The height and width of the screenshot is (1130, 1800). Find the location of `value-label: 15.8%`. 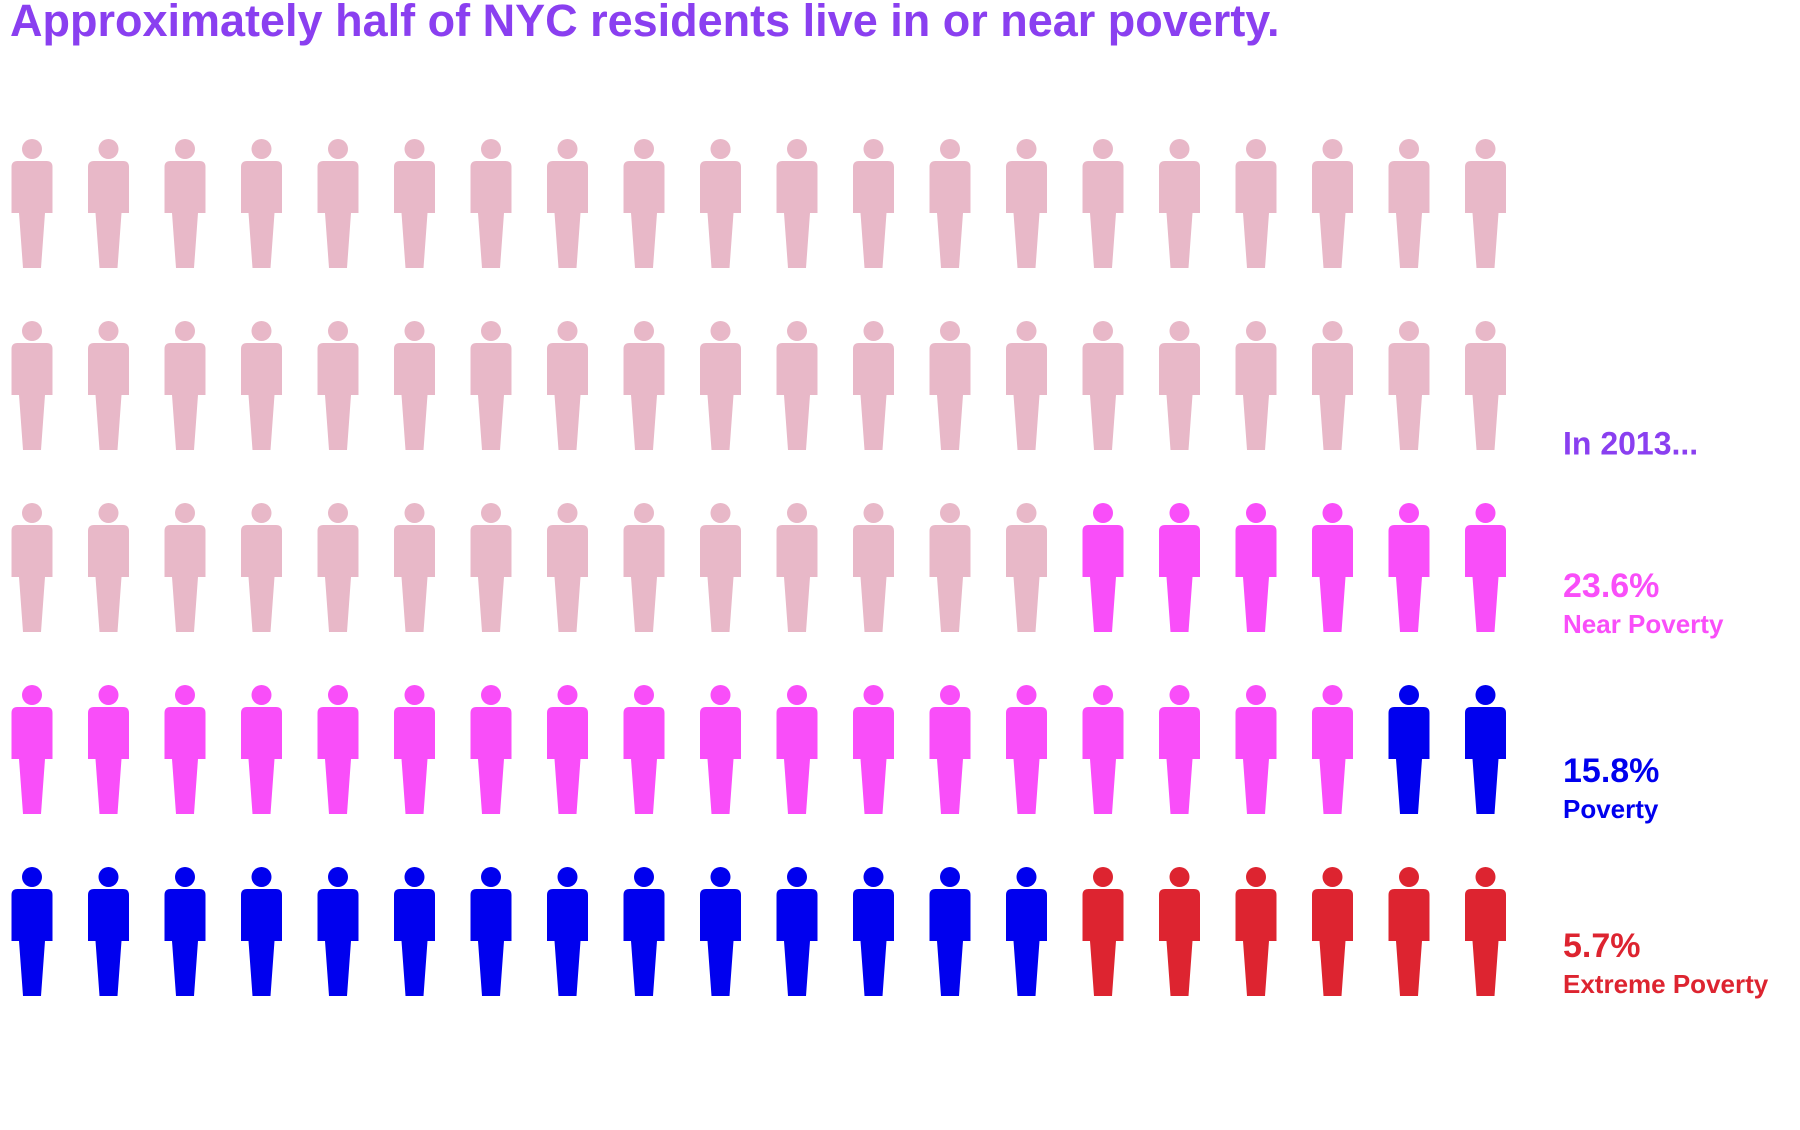

value-label: 15.8% is located at coordinates (1611, 771).